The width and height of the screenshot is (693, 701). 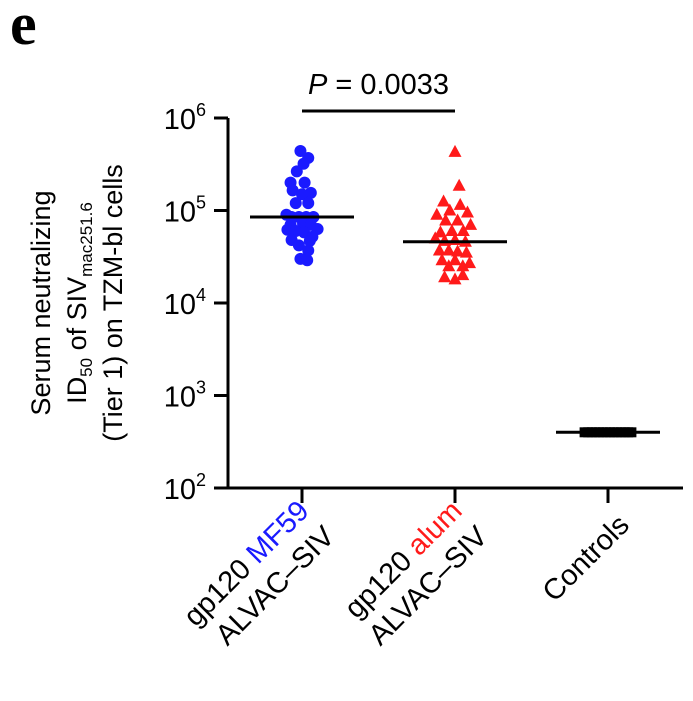 What do you see at coordinates (185, 303) in the screenshot?
I see `y-tick-label: 10⁴` at bounding box center [185, 303].